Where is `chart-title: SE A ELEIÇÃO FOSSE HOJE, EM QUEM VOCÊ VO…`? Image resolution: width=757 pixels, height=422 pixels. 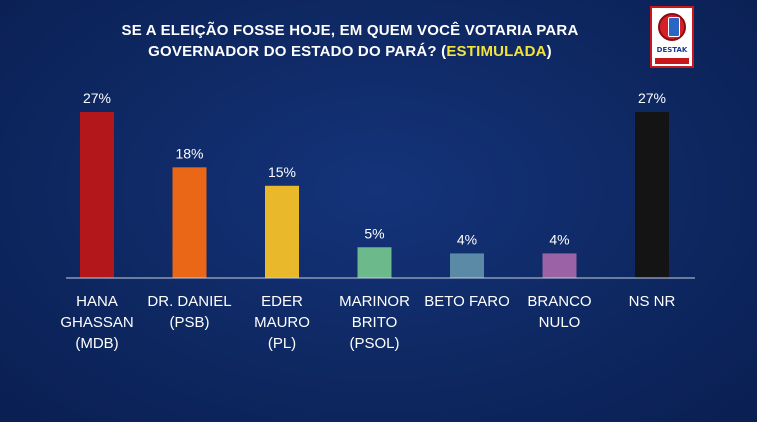 chart-title: SE A ELEIÇÃO FOSSE HOJE, EM QUEM VOCÊ VO… is located at coordinates (350, 41).